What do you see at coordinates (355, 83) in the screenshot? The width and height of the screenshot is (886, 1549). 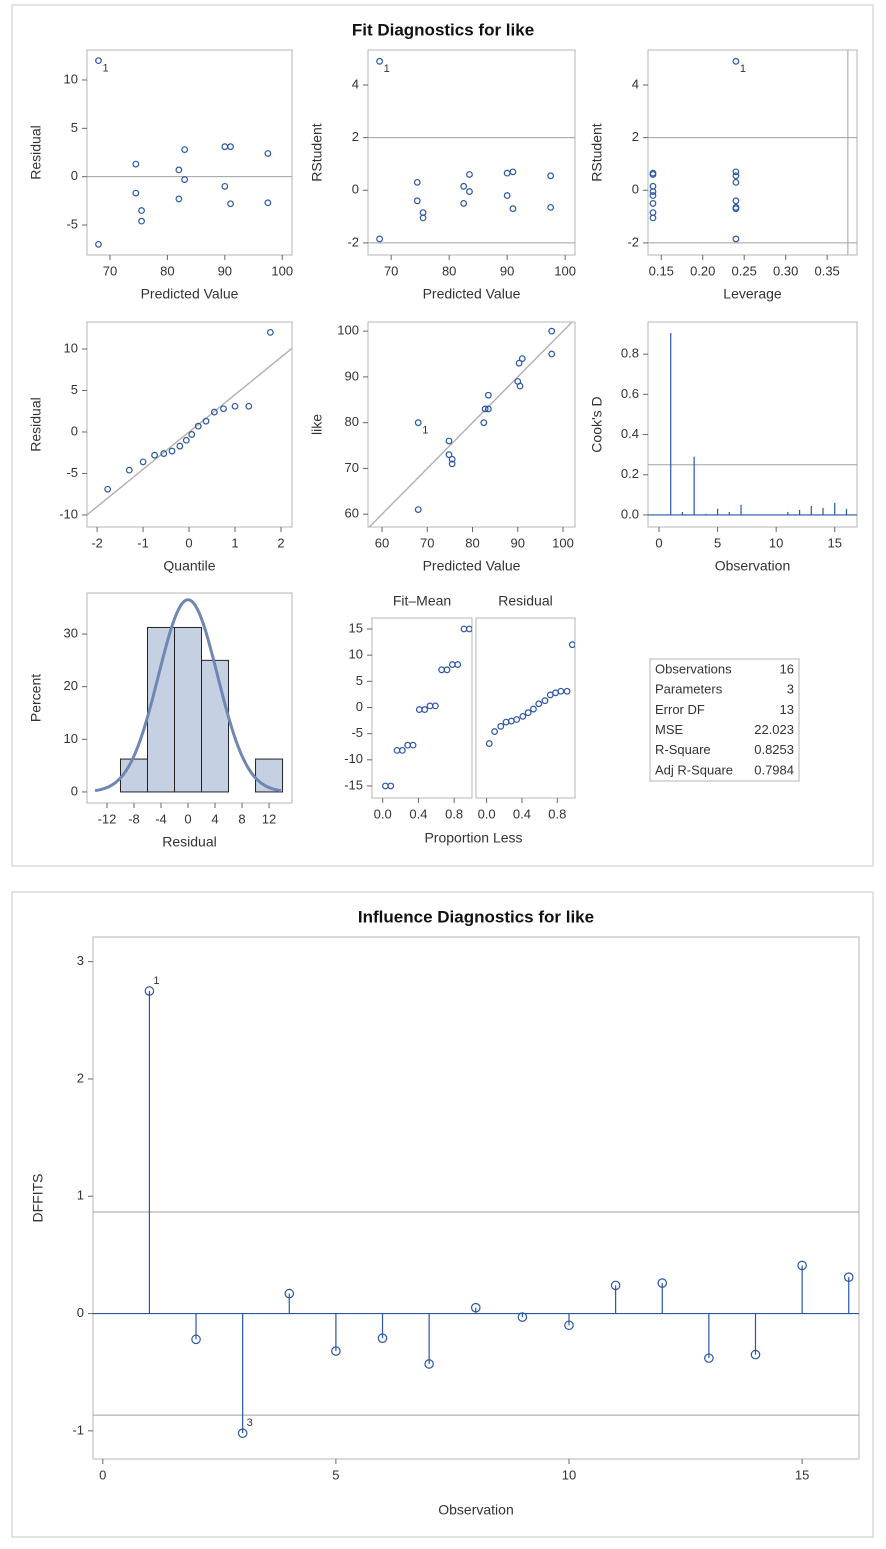 I see `y-tick-label: 4` at bounding box center [355, 83].